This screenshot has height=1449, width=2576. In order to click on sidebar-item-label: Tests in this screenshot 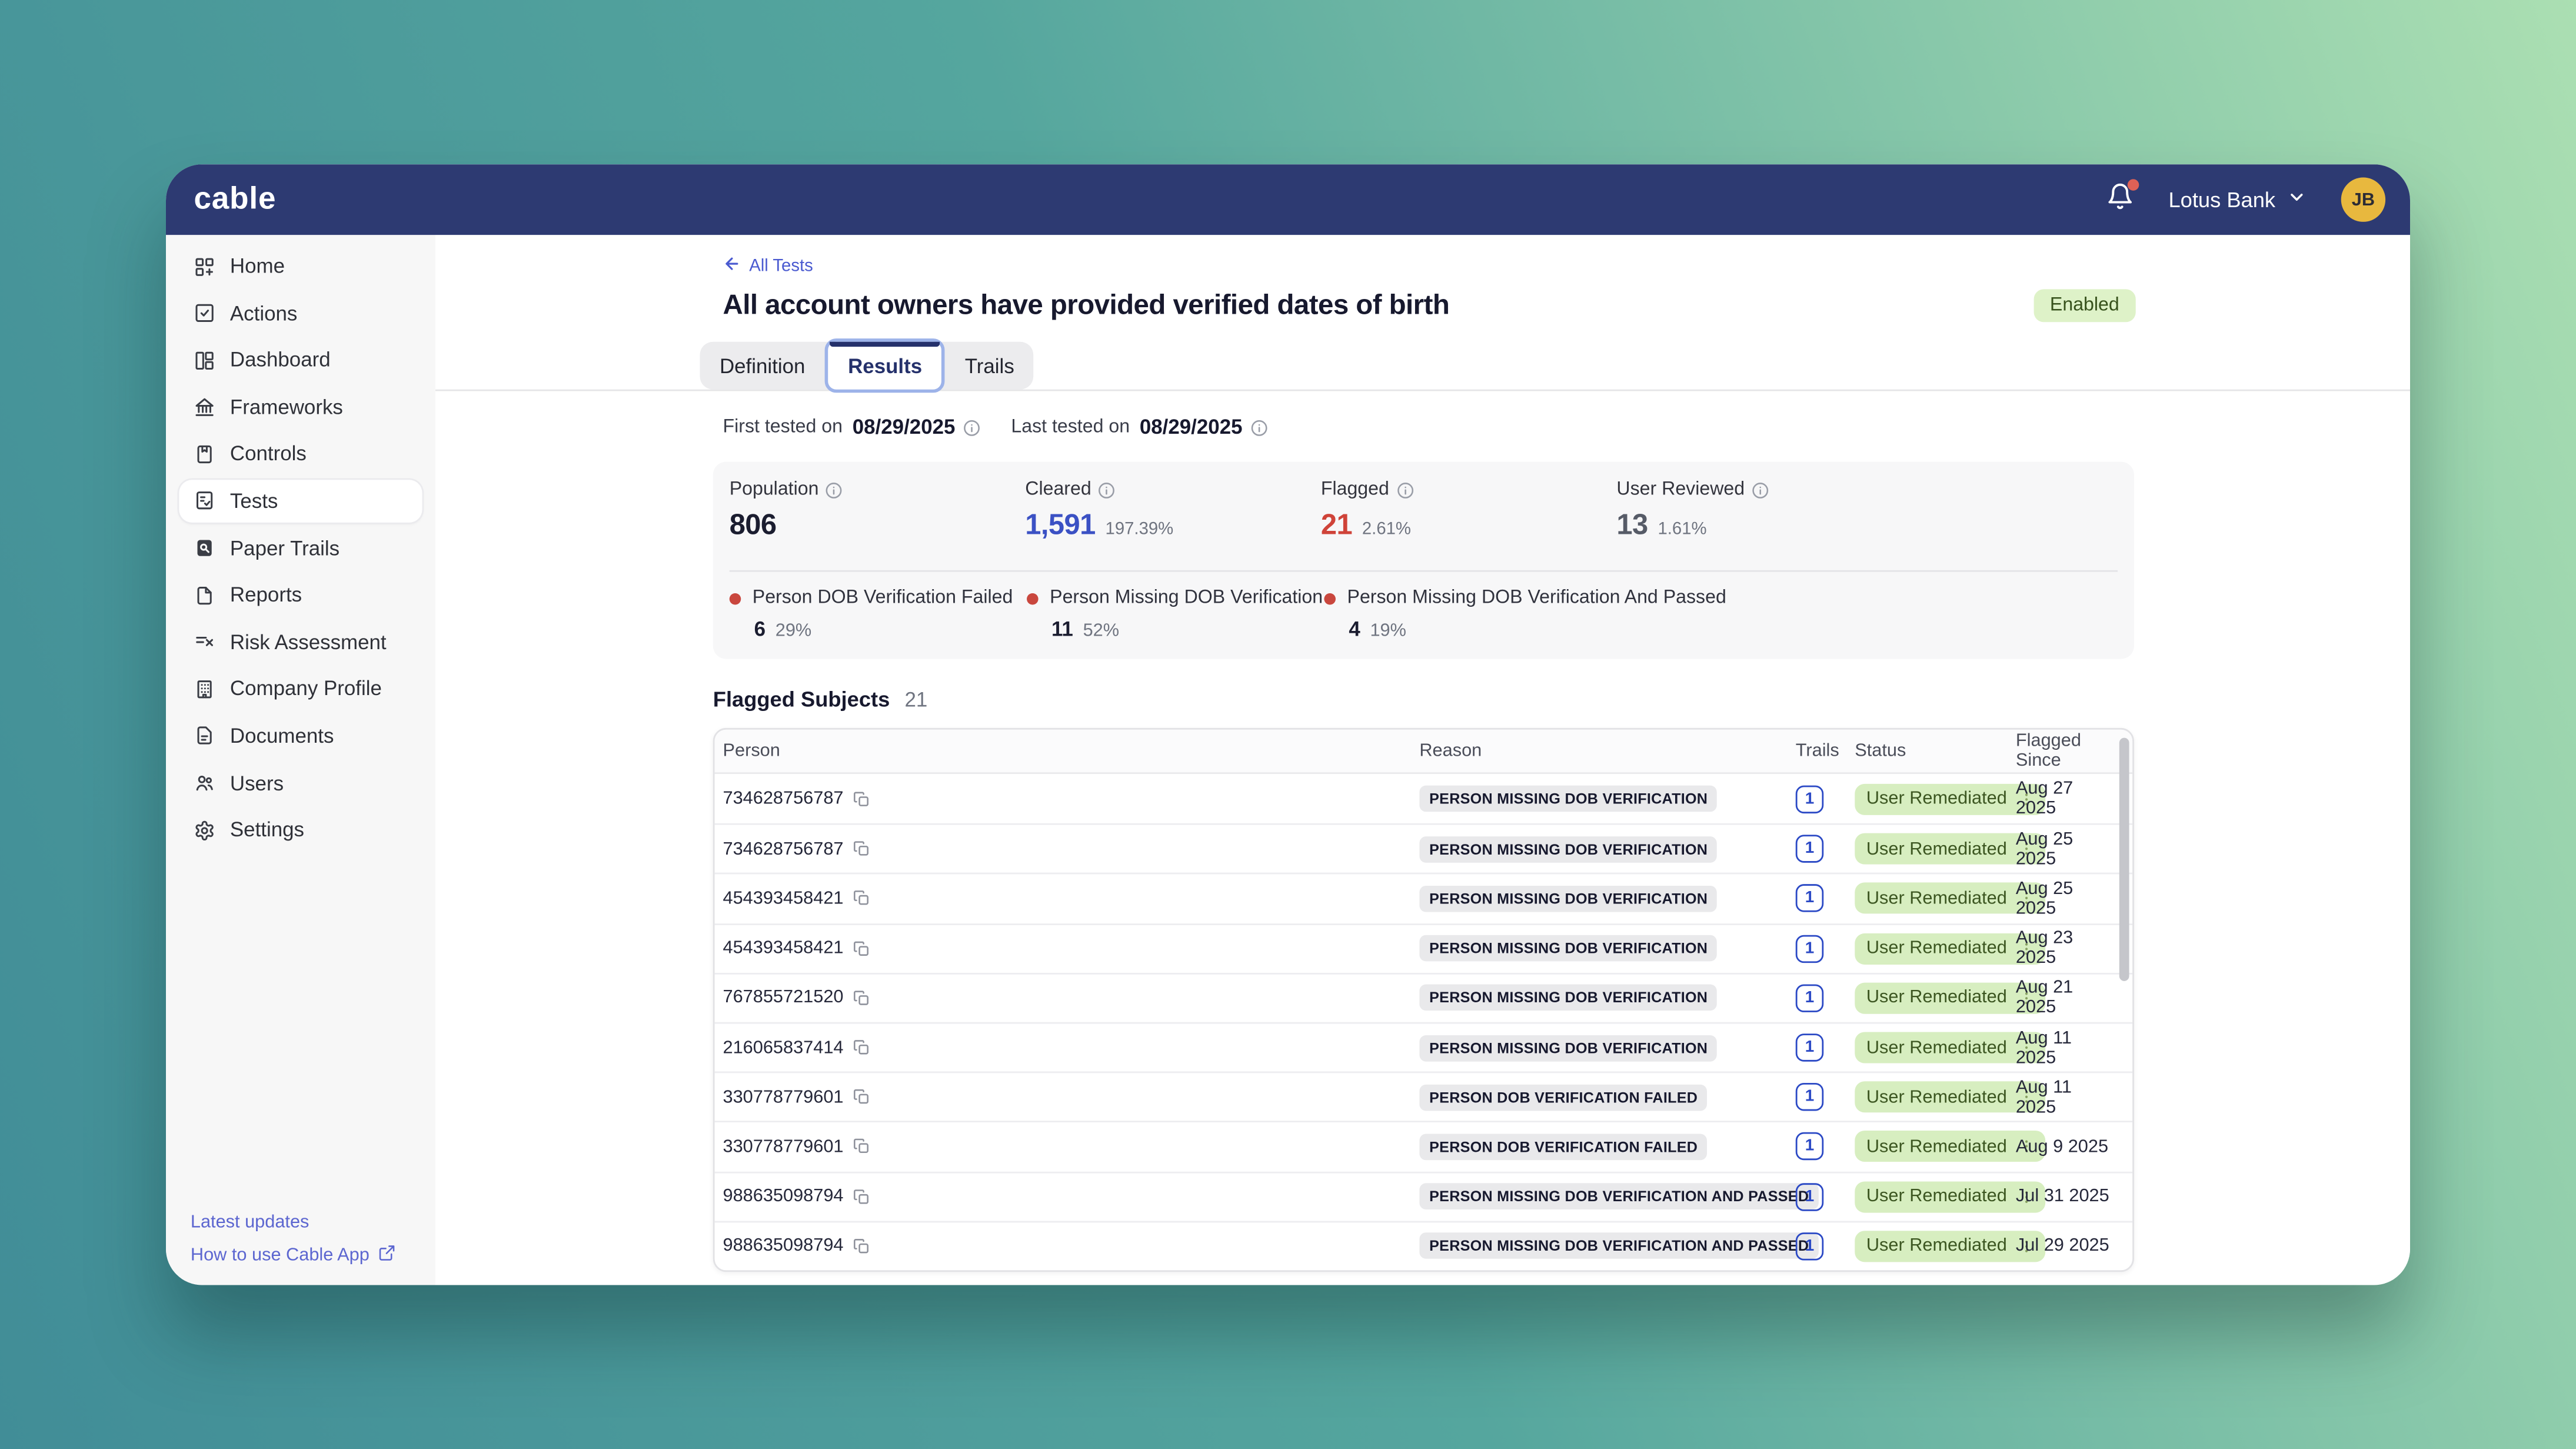, I will do `click(253, 501)`.